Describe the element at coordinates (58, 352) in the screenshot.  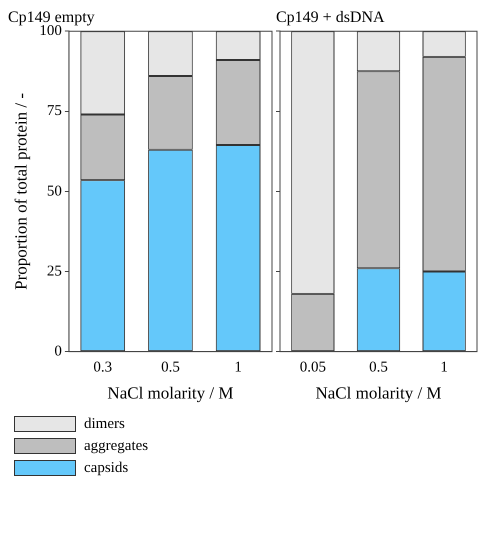
I see `y-tick-label: 0` at that location.